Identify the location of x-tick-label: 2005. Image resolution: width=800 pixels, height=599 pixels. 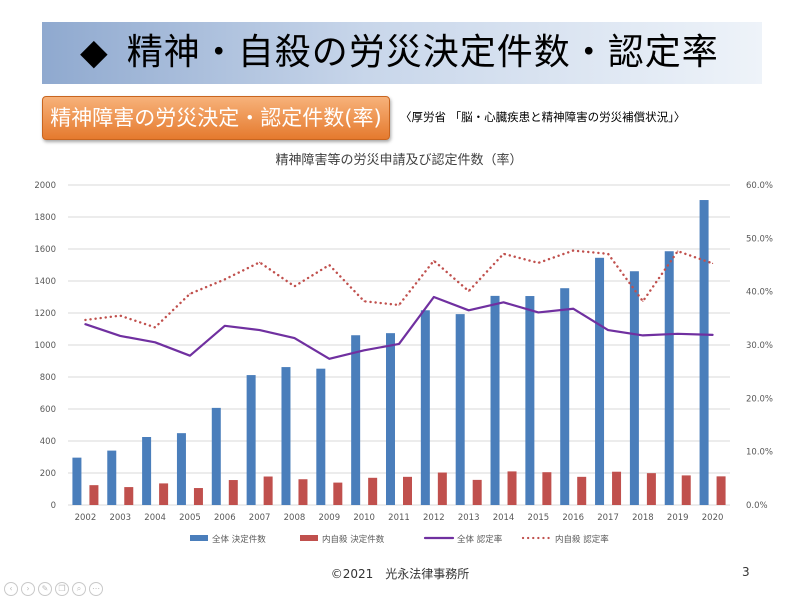
(190, 518).